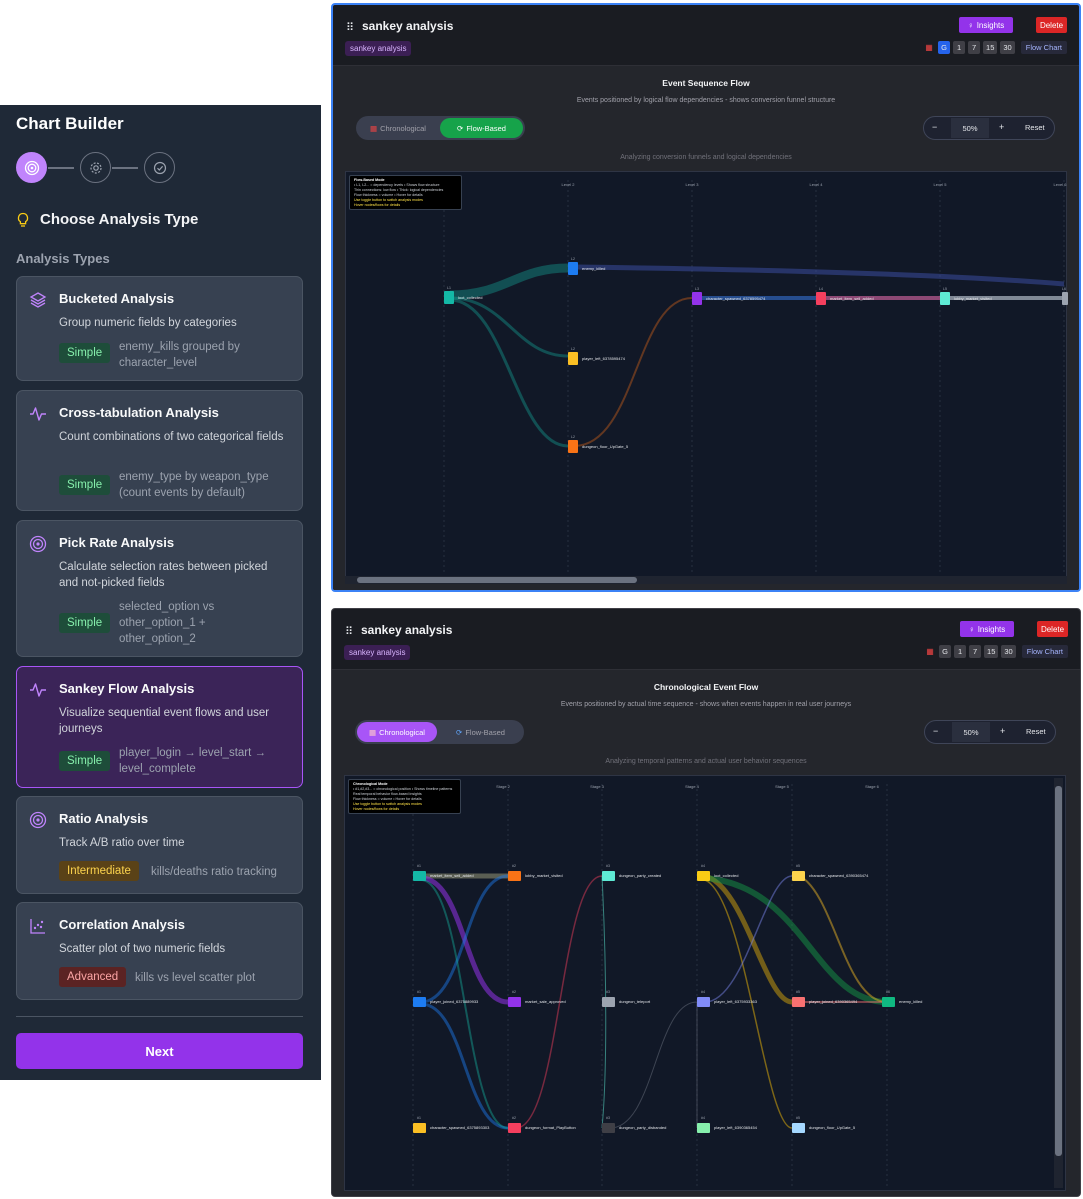 This screenshot has width=1083, height=1199. What do you see at coordinates (542, 1124) in the screenshot?
I see `flow-node: #2 dungeon_format_PlayButton` at bounding box center [542, 1124].